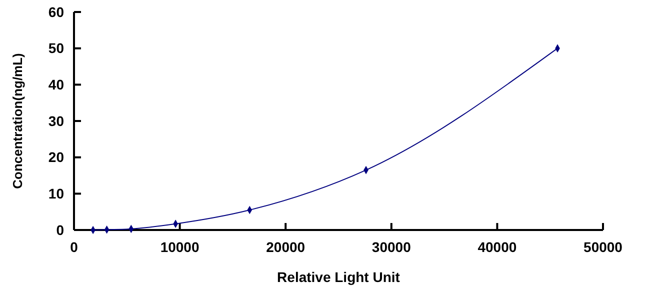 This screenshot has height=290, width=659. What do you see at coordinates (56, 84) in the screenshot?
I see `y-tick-label: 40` at bounding box center [56, 84].